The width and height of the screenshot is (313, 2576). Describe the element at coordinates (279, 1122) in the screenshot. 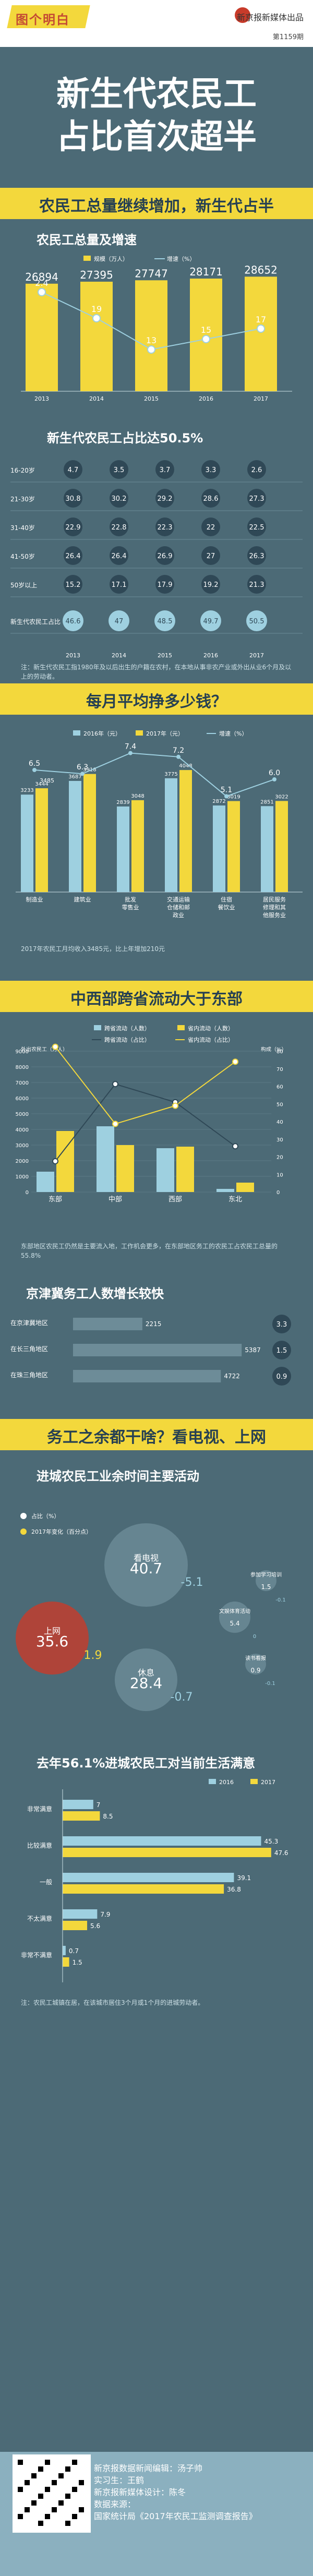

I see `ytick-right: 40` at that location.